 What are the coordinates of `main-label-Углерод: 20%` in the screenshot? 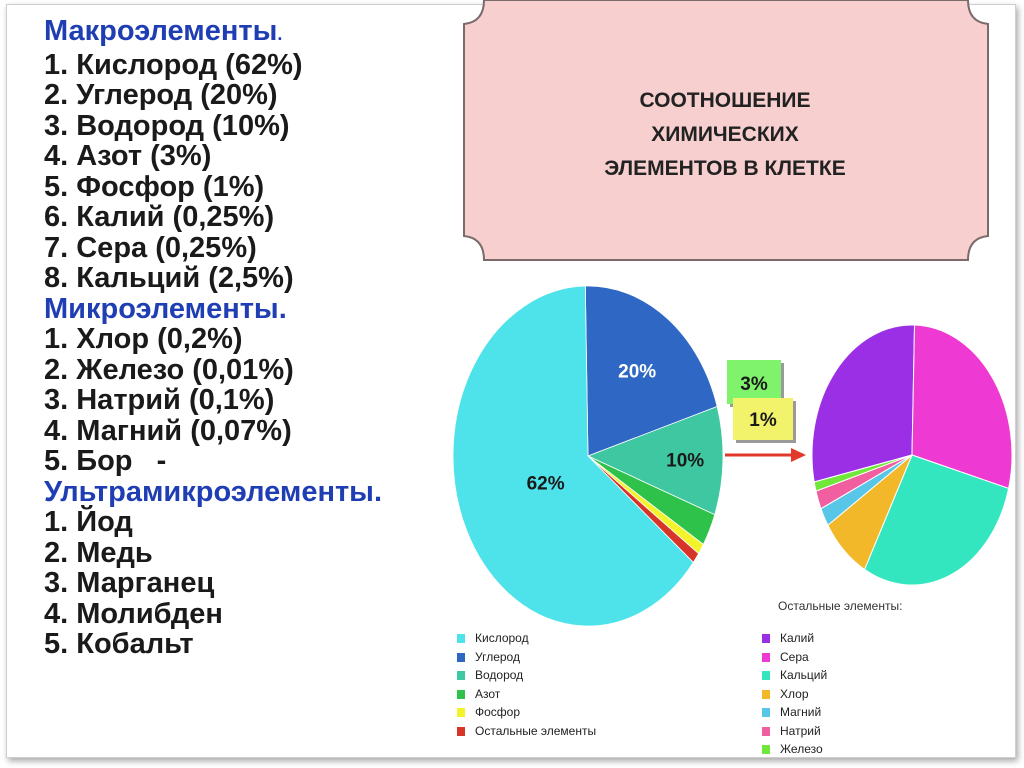 It's located at (637, 372).